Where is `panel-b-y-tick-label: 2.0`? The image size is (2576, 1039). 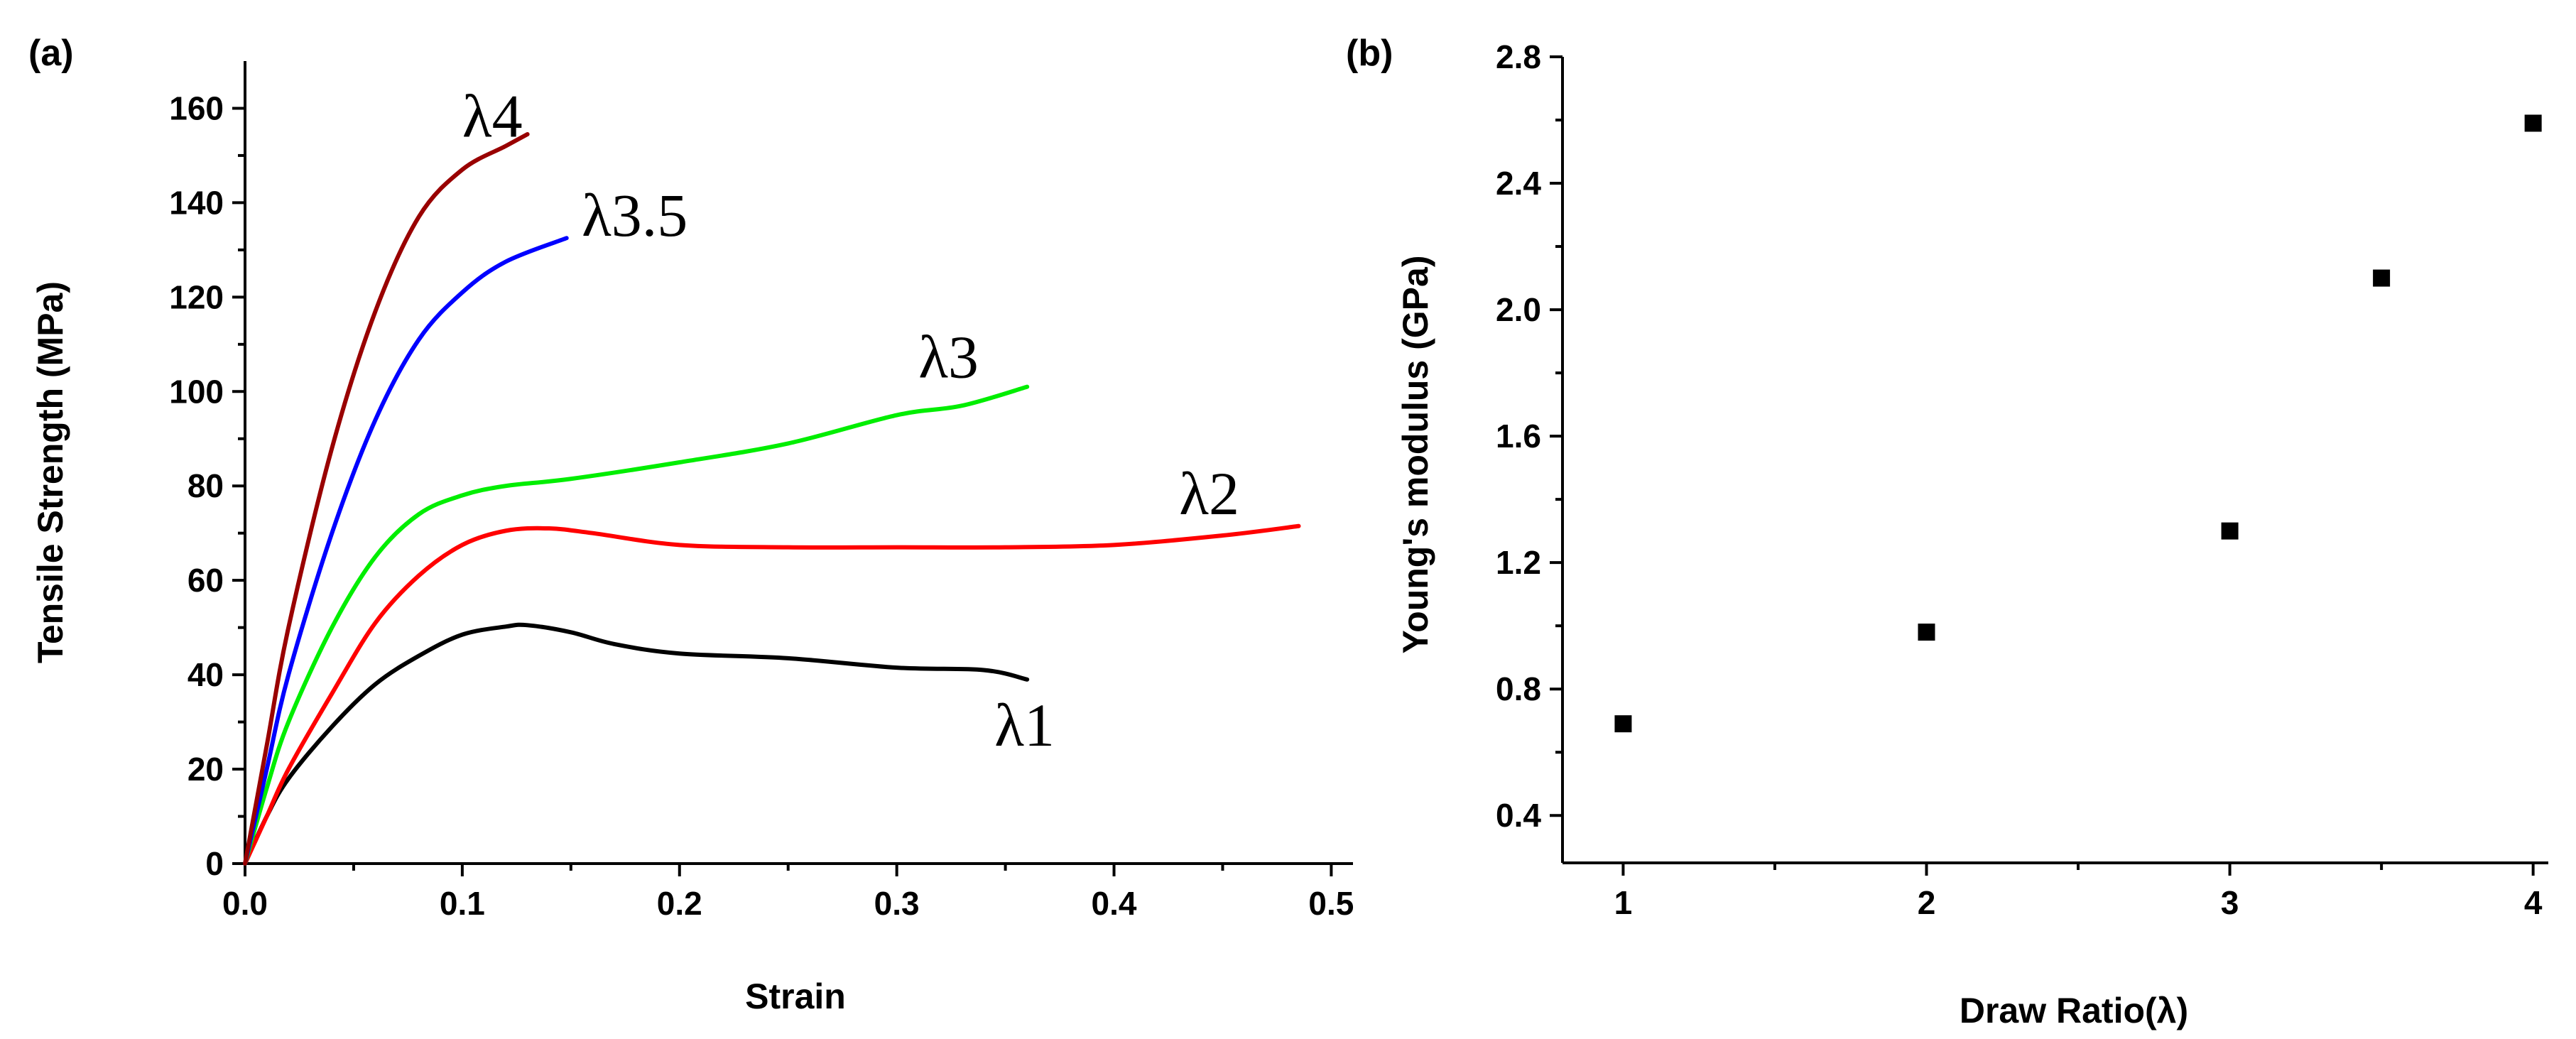 panel-b-y-tick-label: 2.0 is located at coordinates (1518, 309).